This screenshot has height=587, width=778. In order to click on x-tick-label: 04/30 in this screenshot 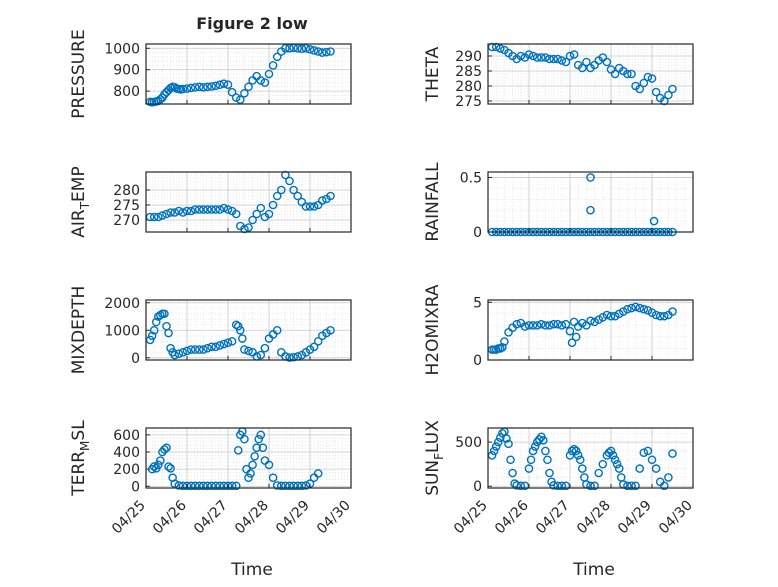, I will do `click(676, 518)`.